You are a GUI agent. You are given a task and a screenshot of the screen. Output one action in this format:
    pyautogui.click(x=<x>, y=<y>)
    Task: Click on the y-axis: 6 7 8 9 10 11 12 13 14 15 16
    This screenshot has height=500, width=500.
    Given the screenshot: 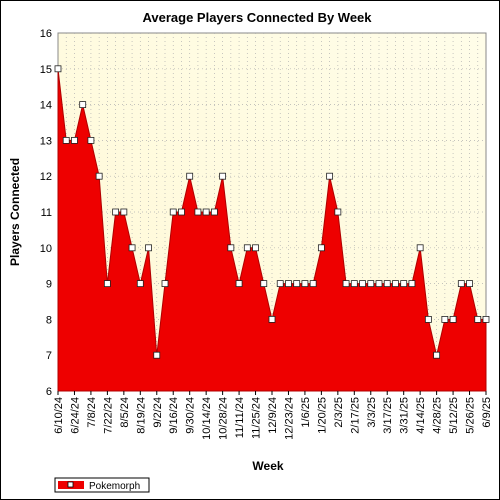 What is the action you would take?
    pyautogui.click(x=46, y=213)
    